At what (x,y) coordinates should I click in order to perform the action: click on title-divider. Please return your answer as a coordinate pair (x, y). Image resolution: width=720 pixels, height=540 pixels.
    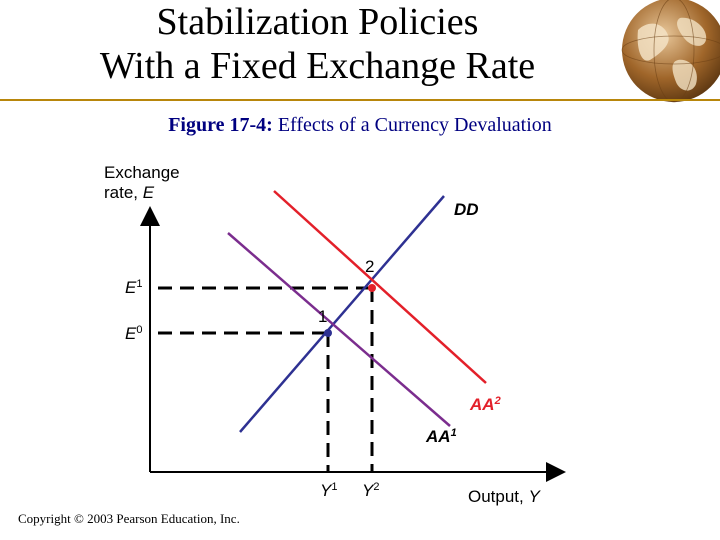
    Looking at the image, I should click on (360, 100).